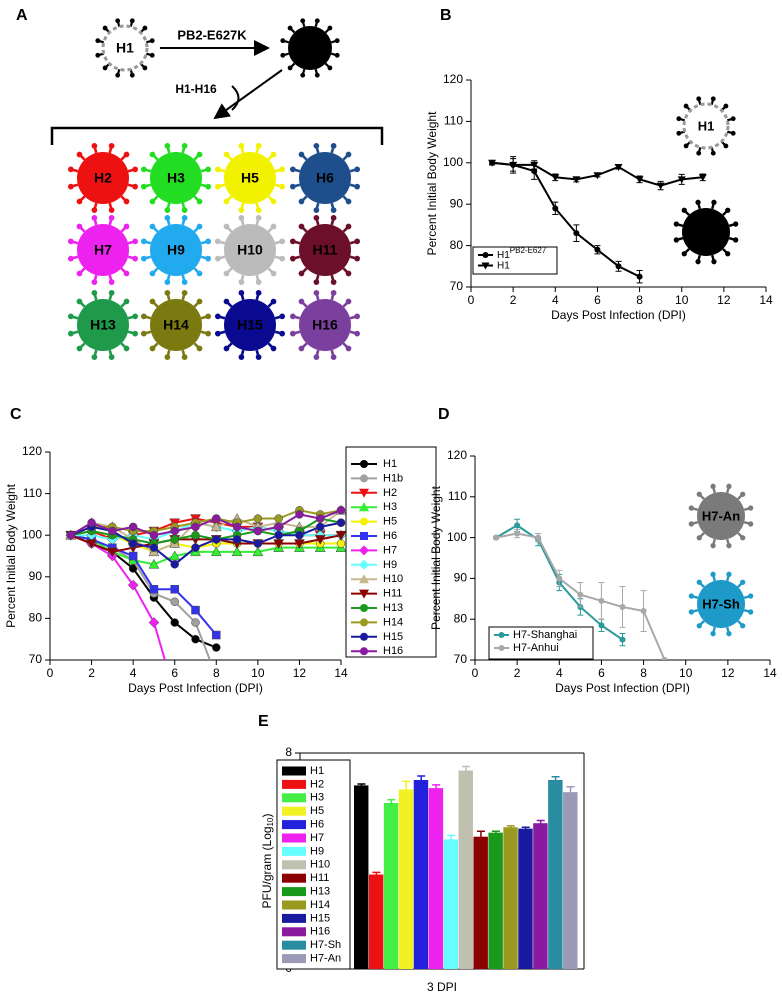  I want to click on y-tick-label: 90, so click(461, 578).